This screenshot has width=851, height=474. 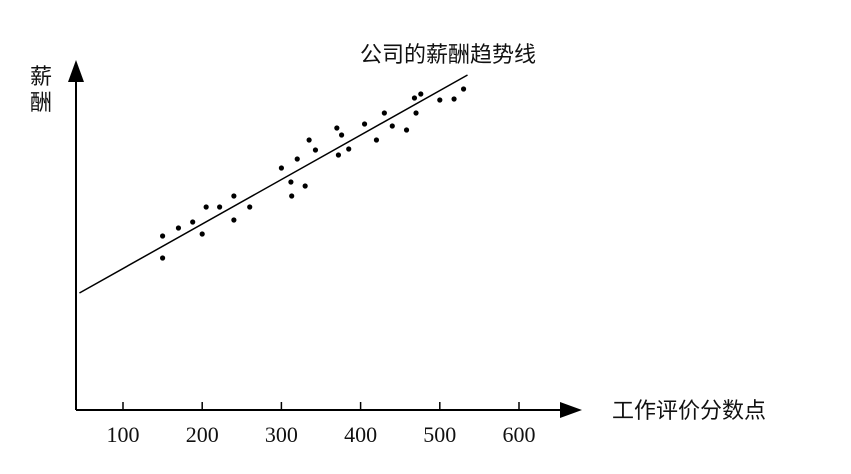 I want to click on x-tick-label: 300, so click(x=281, y=434).